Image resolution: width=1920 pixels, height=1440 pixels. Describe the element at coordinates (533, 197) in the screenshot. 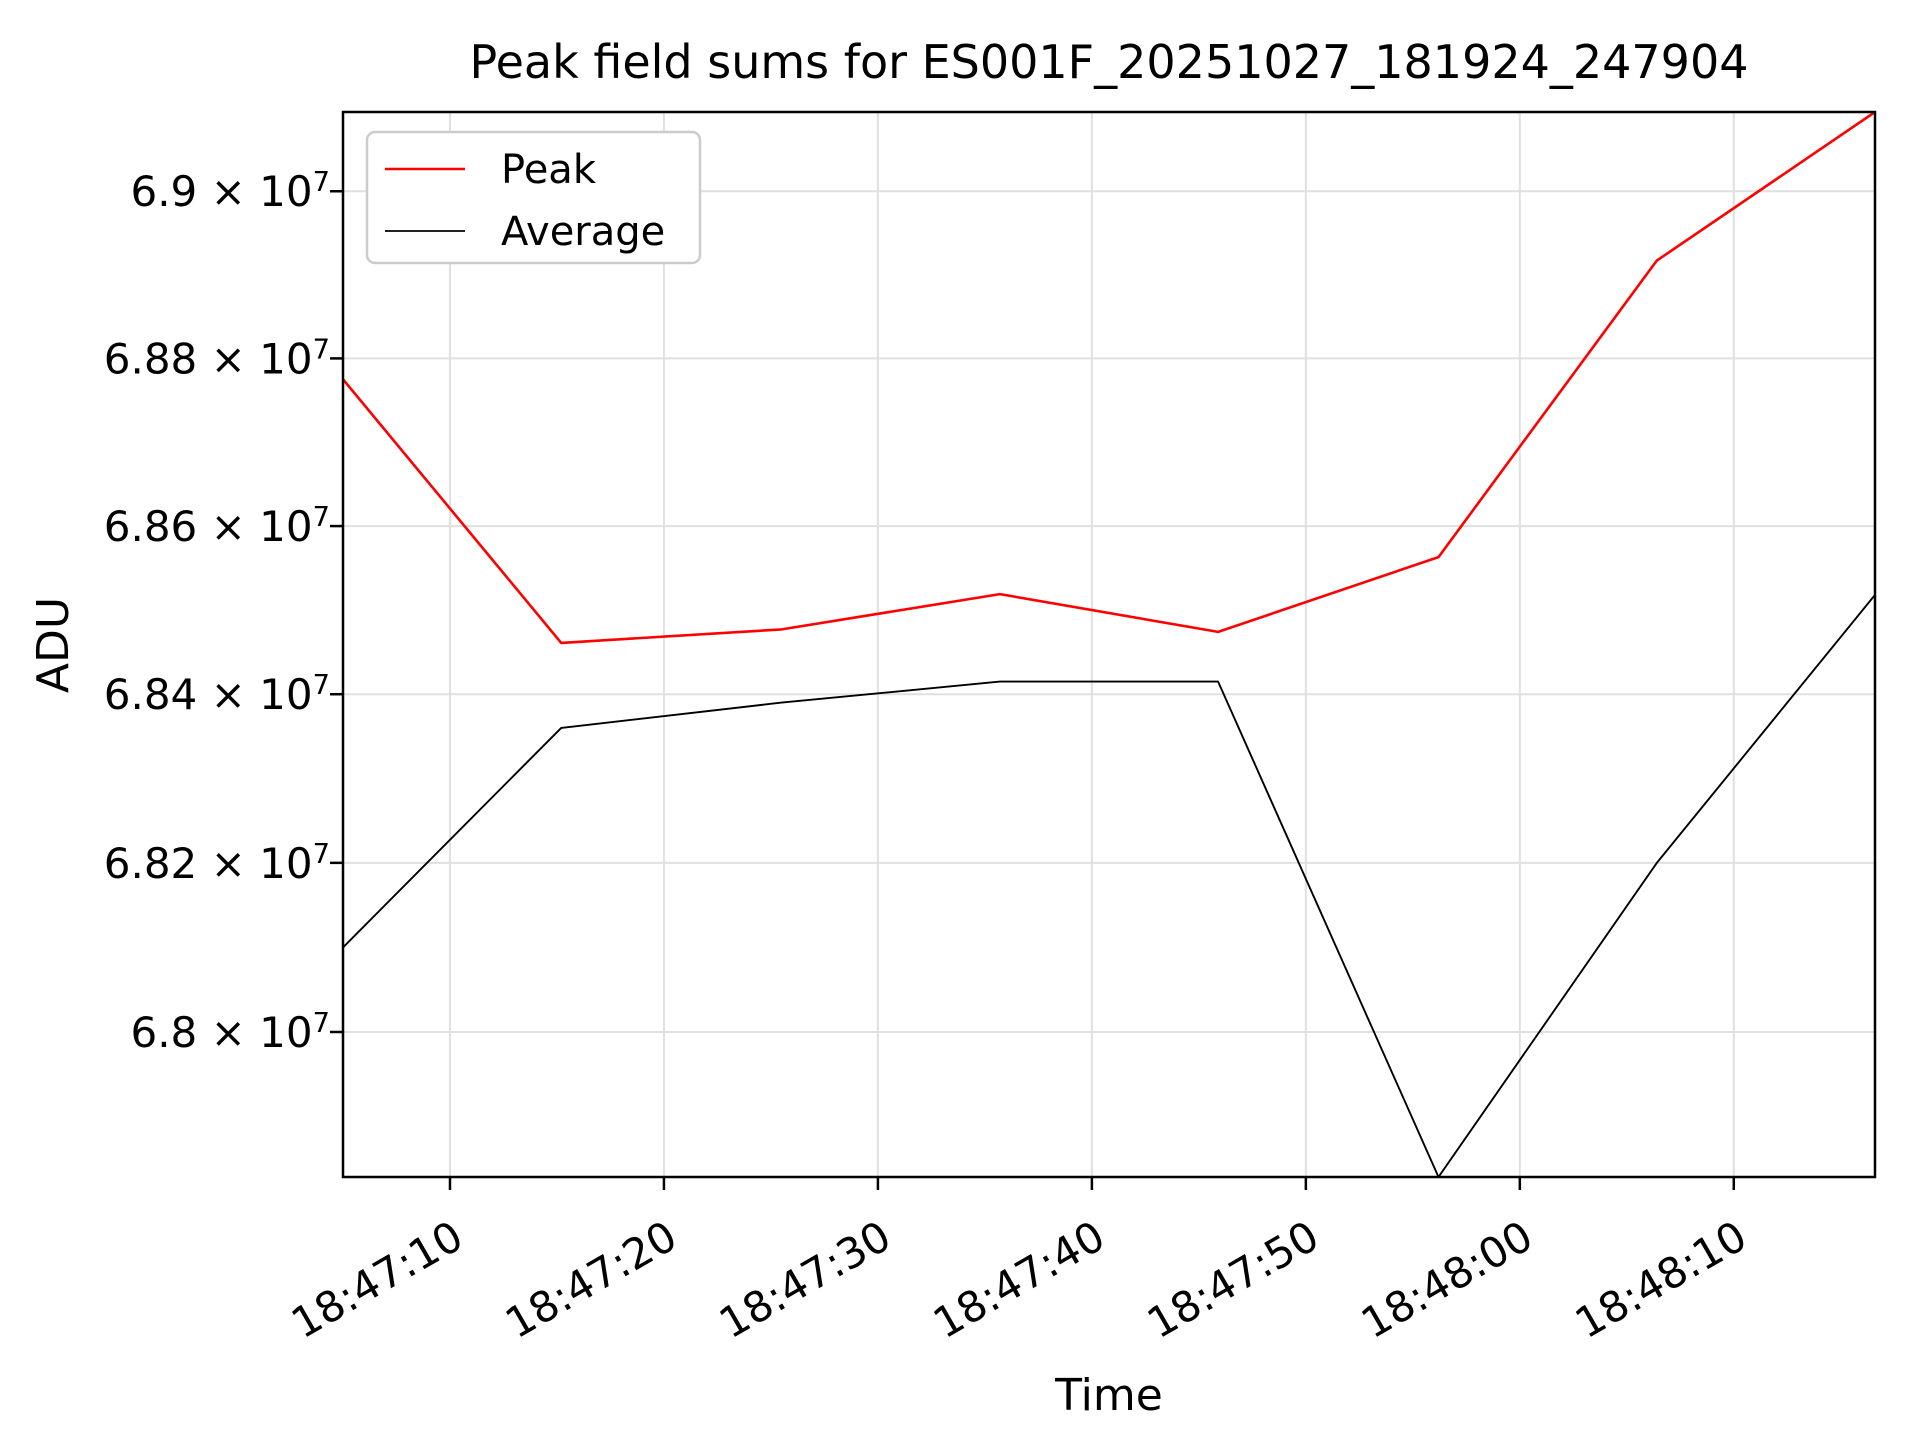

I see `legend: Peak Average` at that location.